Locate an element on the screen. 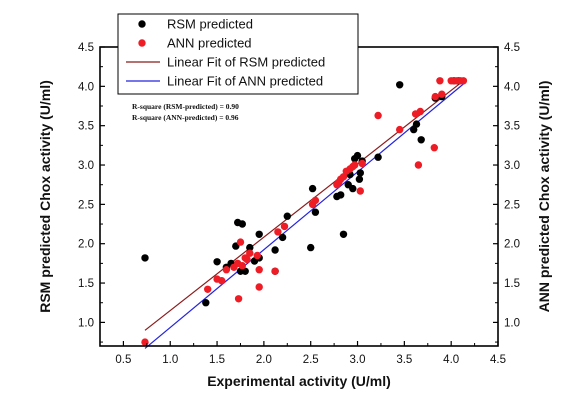 The height and width of the screenshot is (410, 580). left-y-tick-label: 4.0 is located at coordinates (86, 87).